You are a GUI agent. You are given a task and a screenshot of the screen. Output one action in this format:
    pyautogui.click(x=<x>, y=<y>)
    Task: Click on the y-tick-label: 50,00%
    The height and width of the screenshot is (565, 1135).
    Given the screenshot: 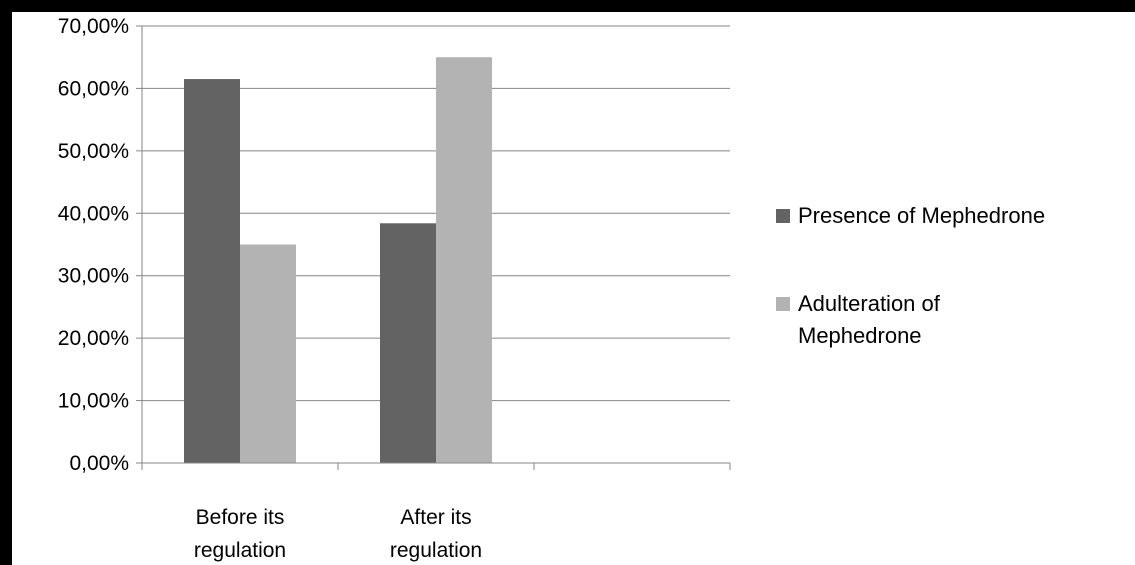 What is the action you would take?
    pyautogui.click(x=93, y=151)
    